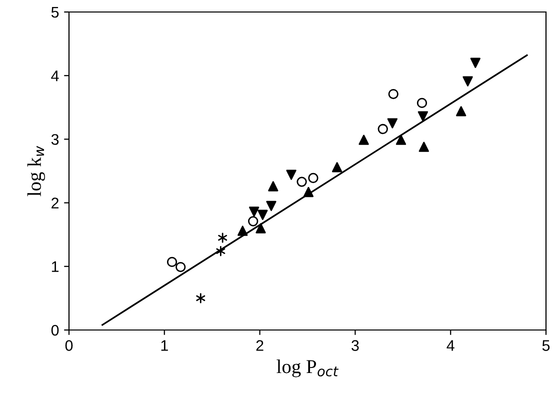 Image resolution: width=554 pixels, height=403 pixels. Describe the element at coordinates (546, 345) in the screenshot. I see `x-tick-label: 5` at that location.